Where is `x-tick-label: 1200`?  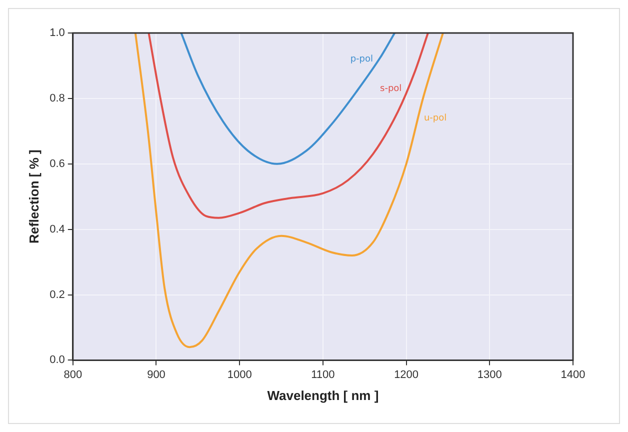 x-tick-label: 1200 is located at coordinates (406, 374).